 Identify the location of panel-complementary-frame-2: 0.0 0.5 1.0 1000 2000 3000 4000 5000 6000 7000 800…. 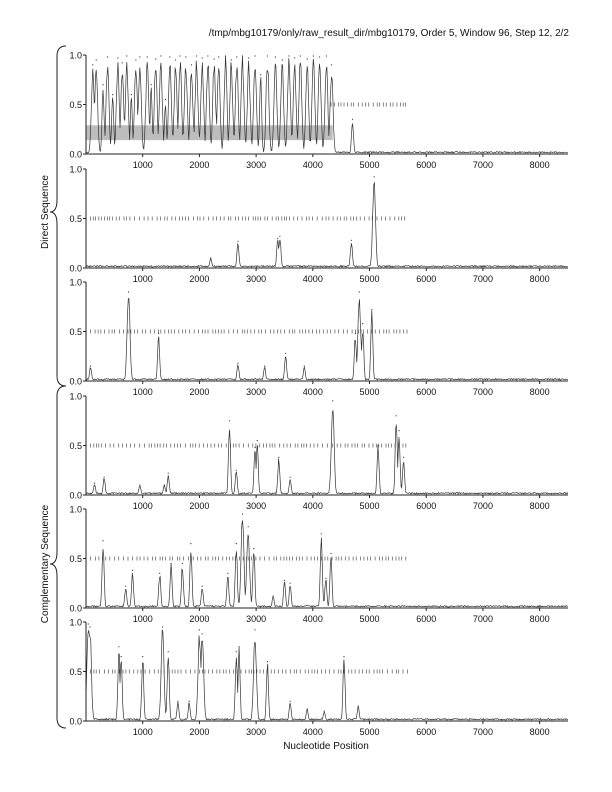
(318, 564).